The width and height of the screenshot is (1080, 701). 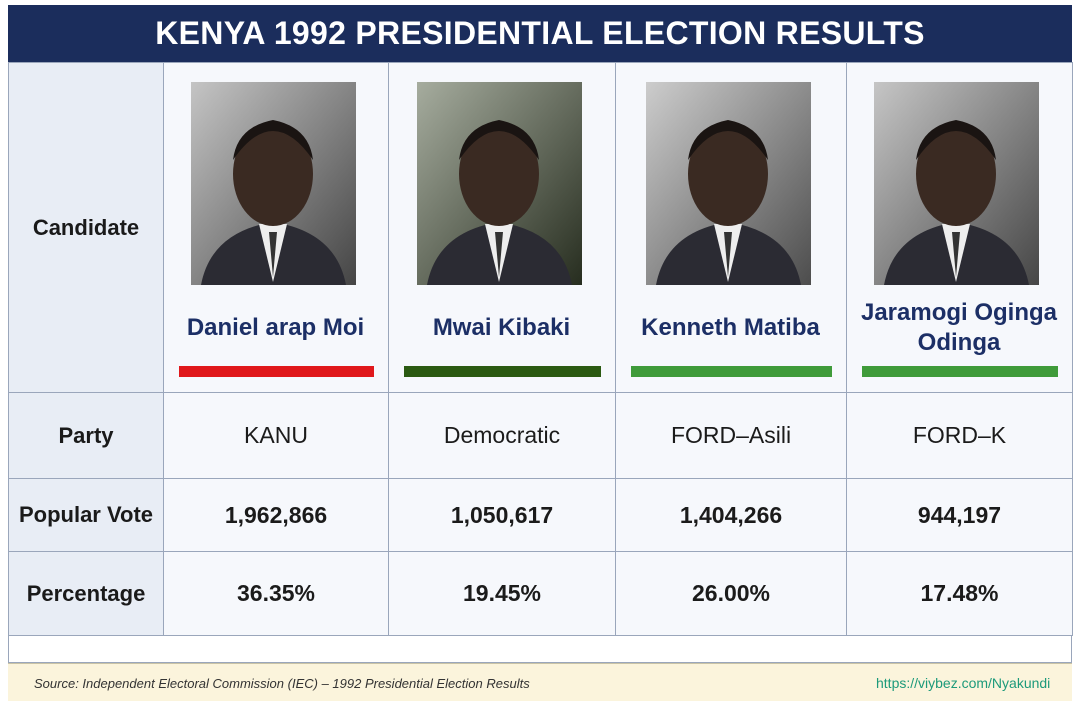 I want to click on percentage: 36.35%, so click(x=276, y=593).